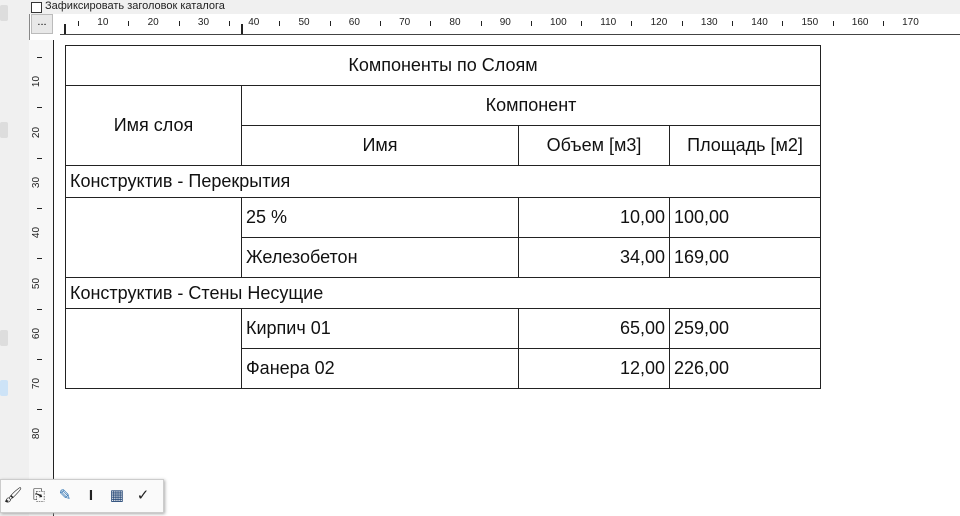 Image resolution: width=960 pixels, height=516 pixels. Describe the element at coordinates (143, 495) in the screenshot. I see `checklist-icon: ✓` at that location.